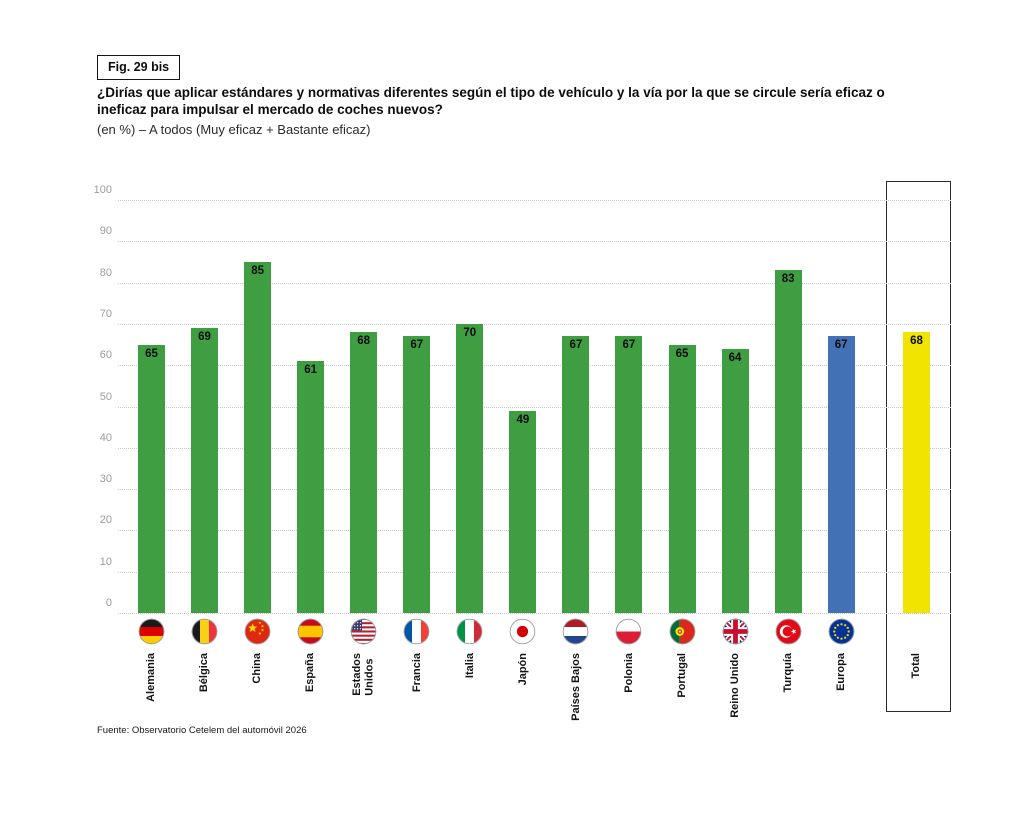 This screenshot has width=1024, height=817. I want to click on flag-china-icon, so click(257, 631).